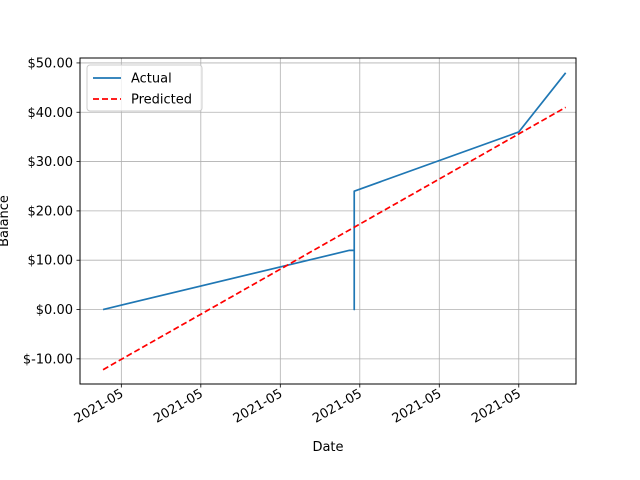 This screenshot has height=480, width=640. Describe the element at coordinates (151, 79) in the screenshot. I see `legend-label-actual: Actual` at that location.